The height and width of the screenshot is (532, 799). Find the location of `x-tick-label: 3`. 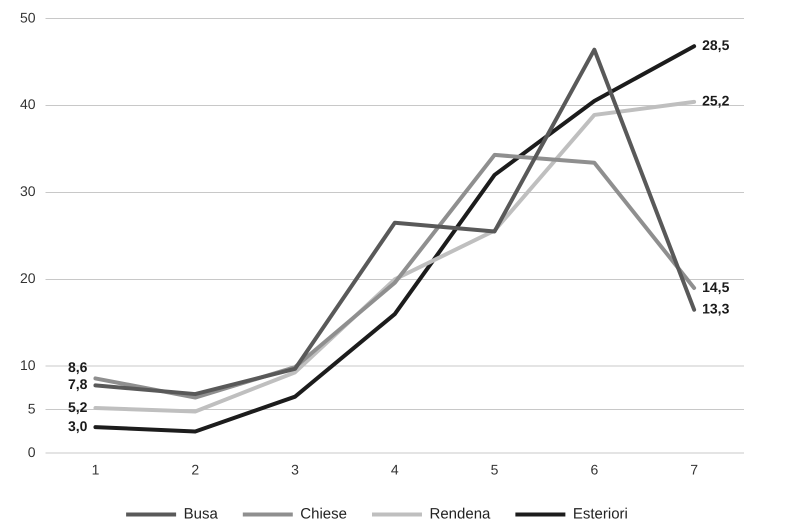

x-tick-label: 3 is located at coordinates (295, 469).